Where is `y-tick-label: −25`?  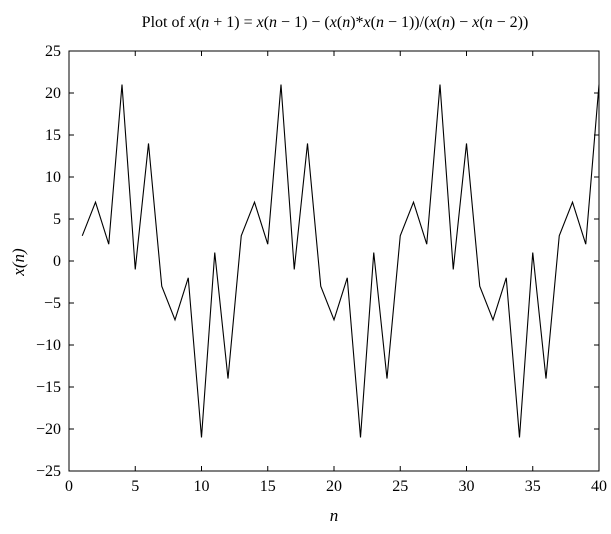 y-tick-label: −25 is located at coordinates (48, 471).